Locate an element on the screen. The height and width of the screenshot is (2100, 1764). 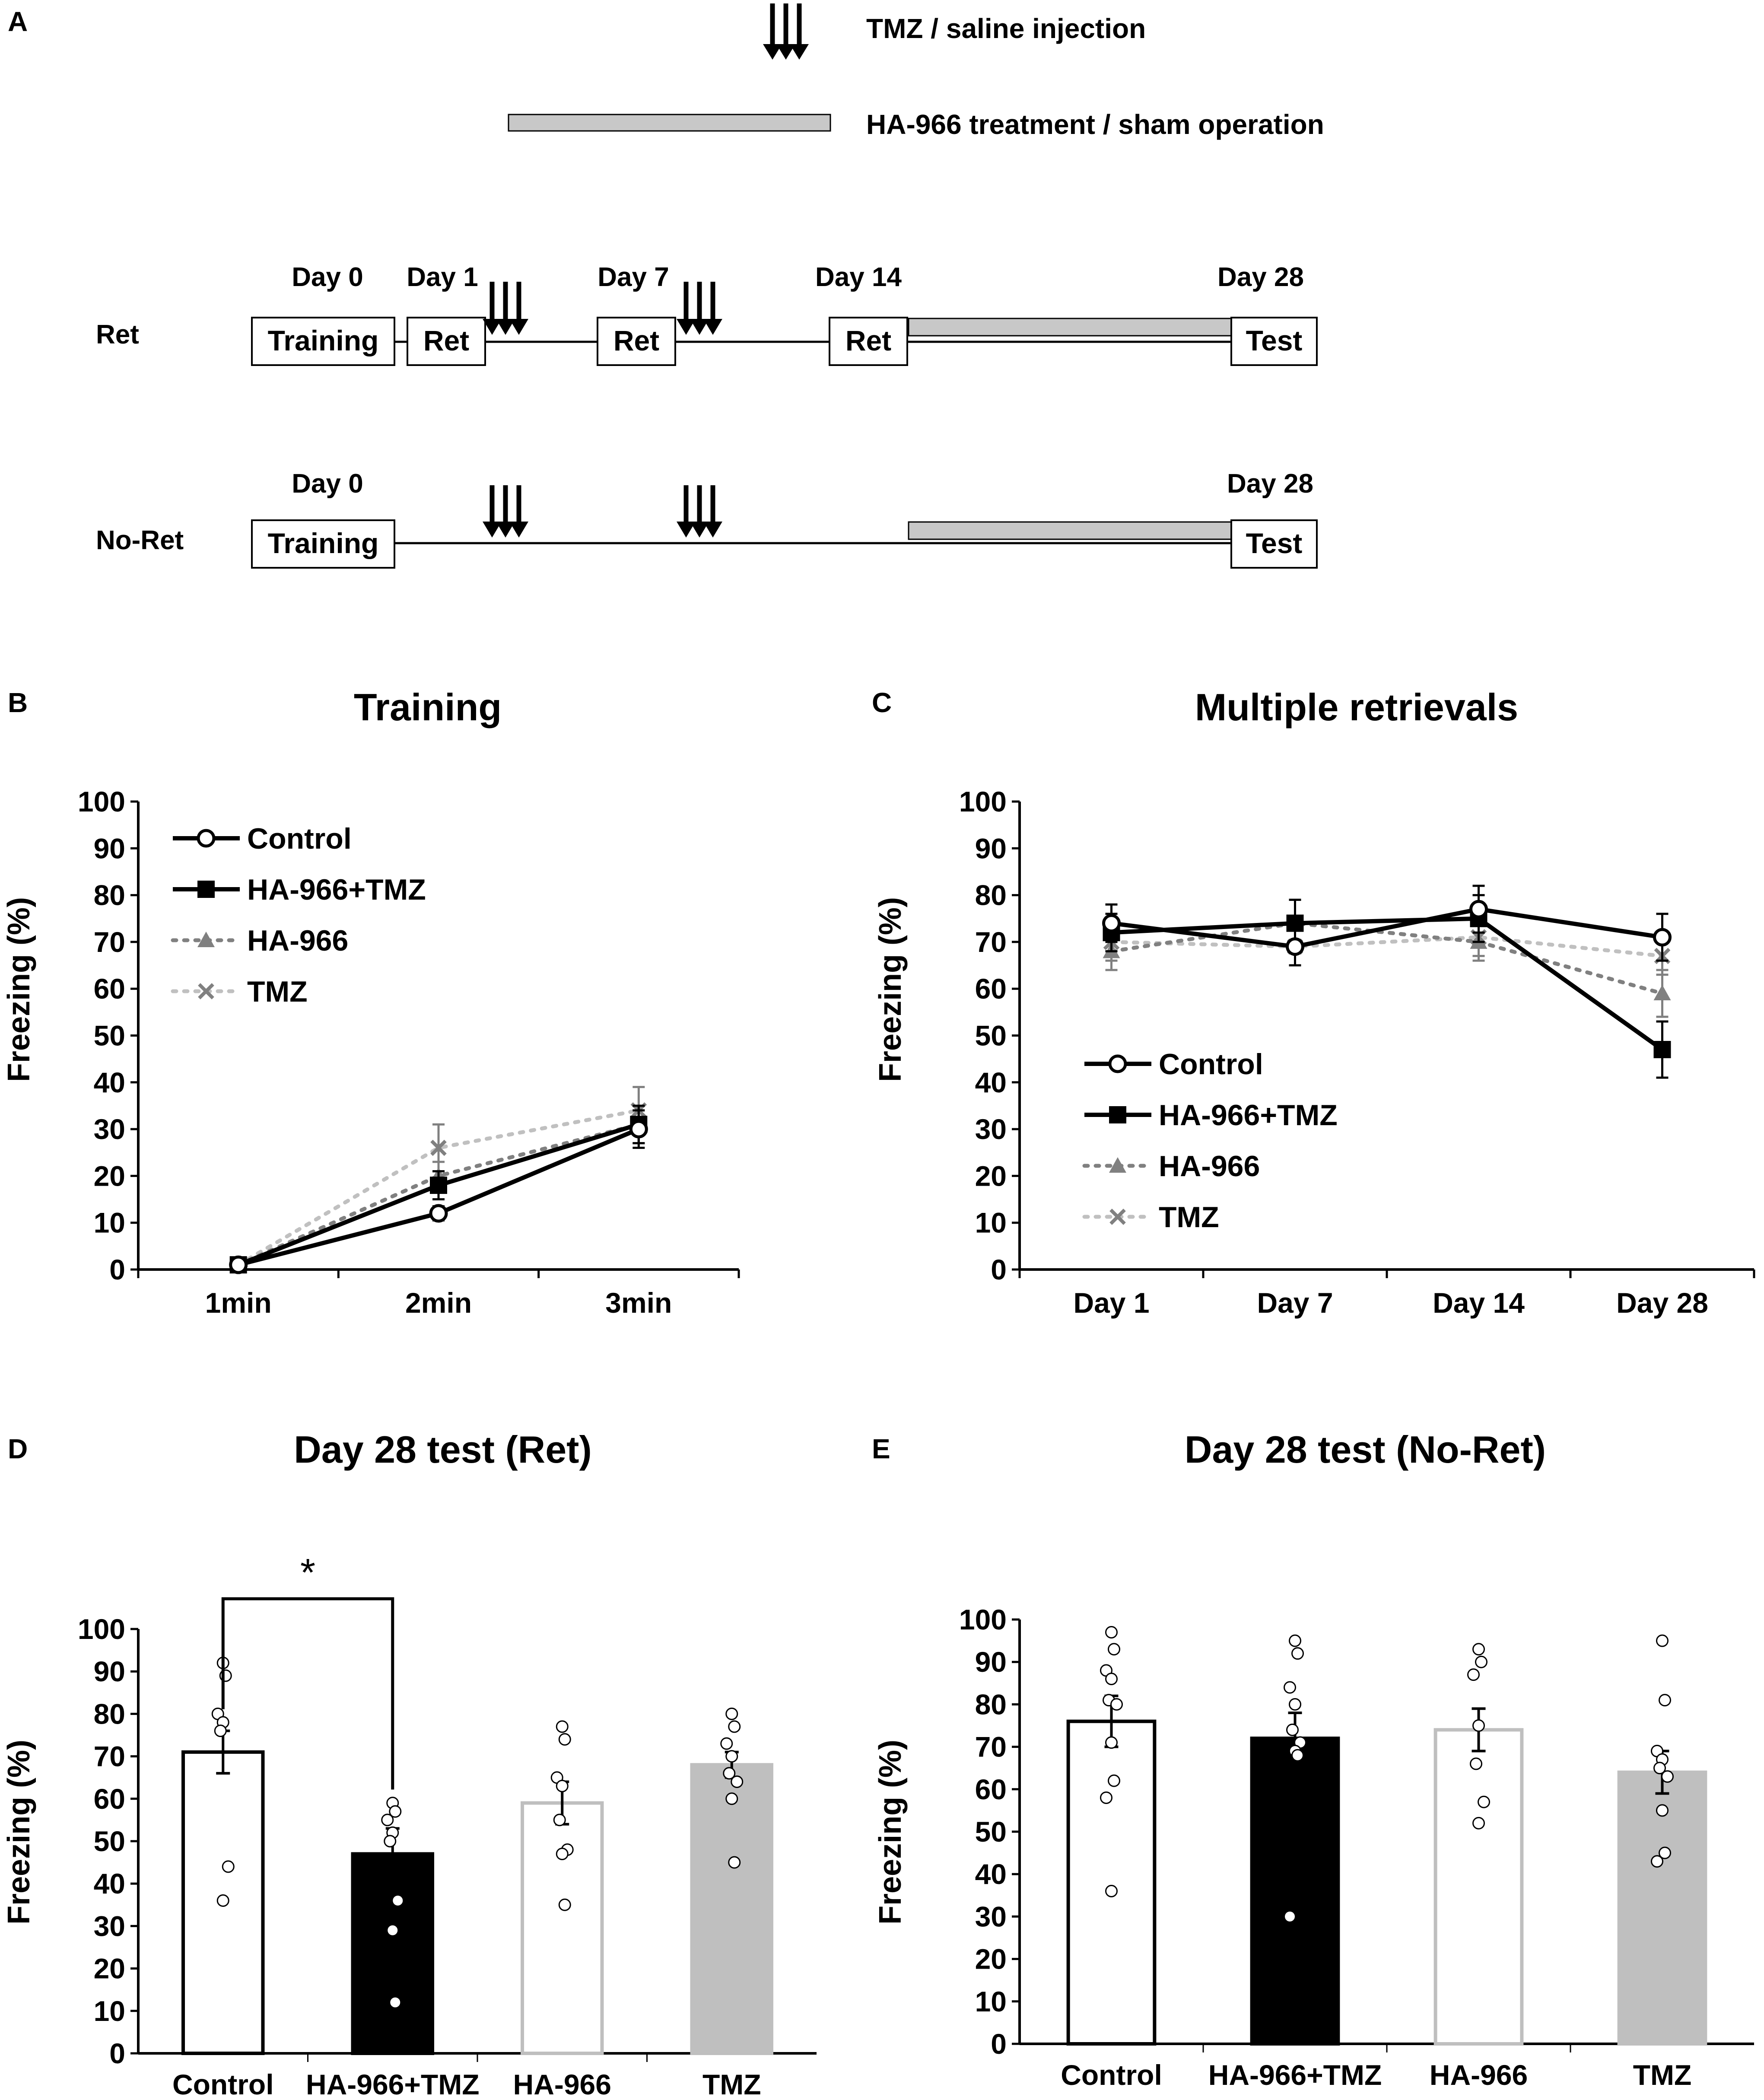
chart-d-ytick-label: 60 is located at coordinates (109, 1799).